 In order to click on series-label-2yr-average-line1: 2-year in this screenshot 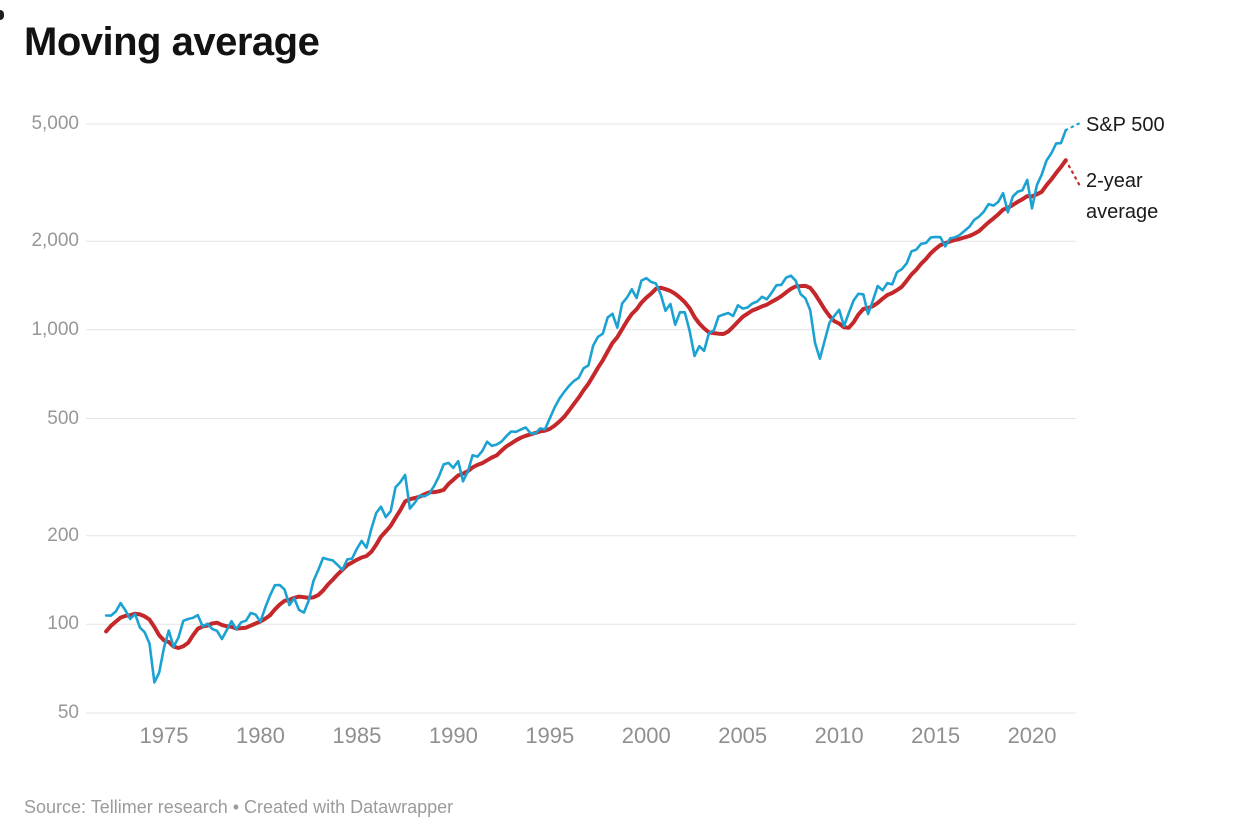, I will do `click(1114, 181)`.